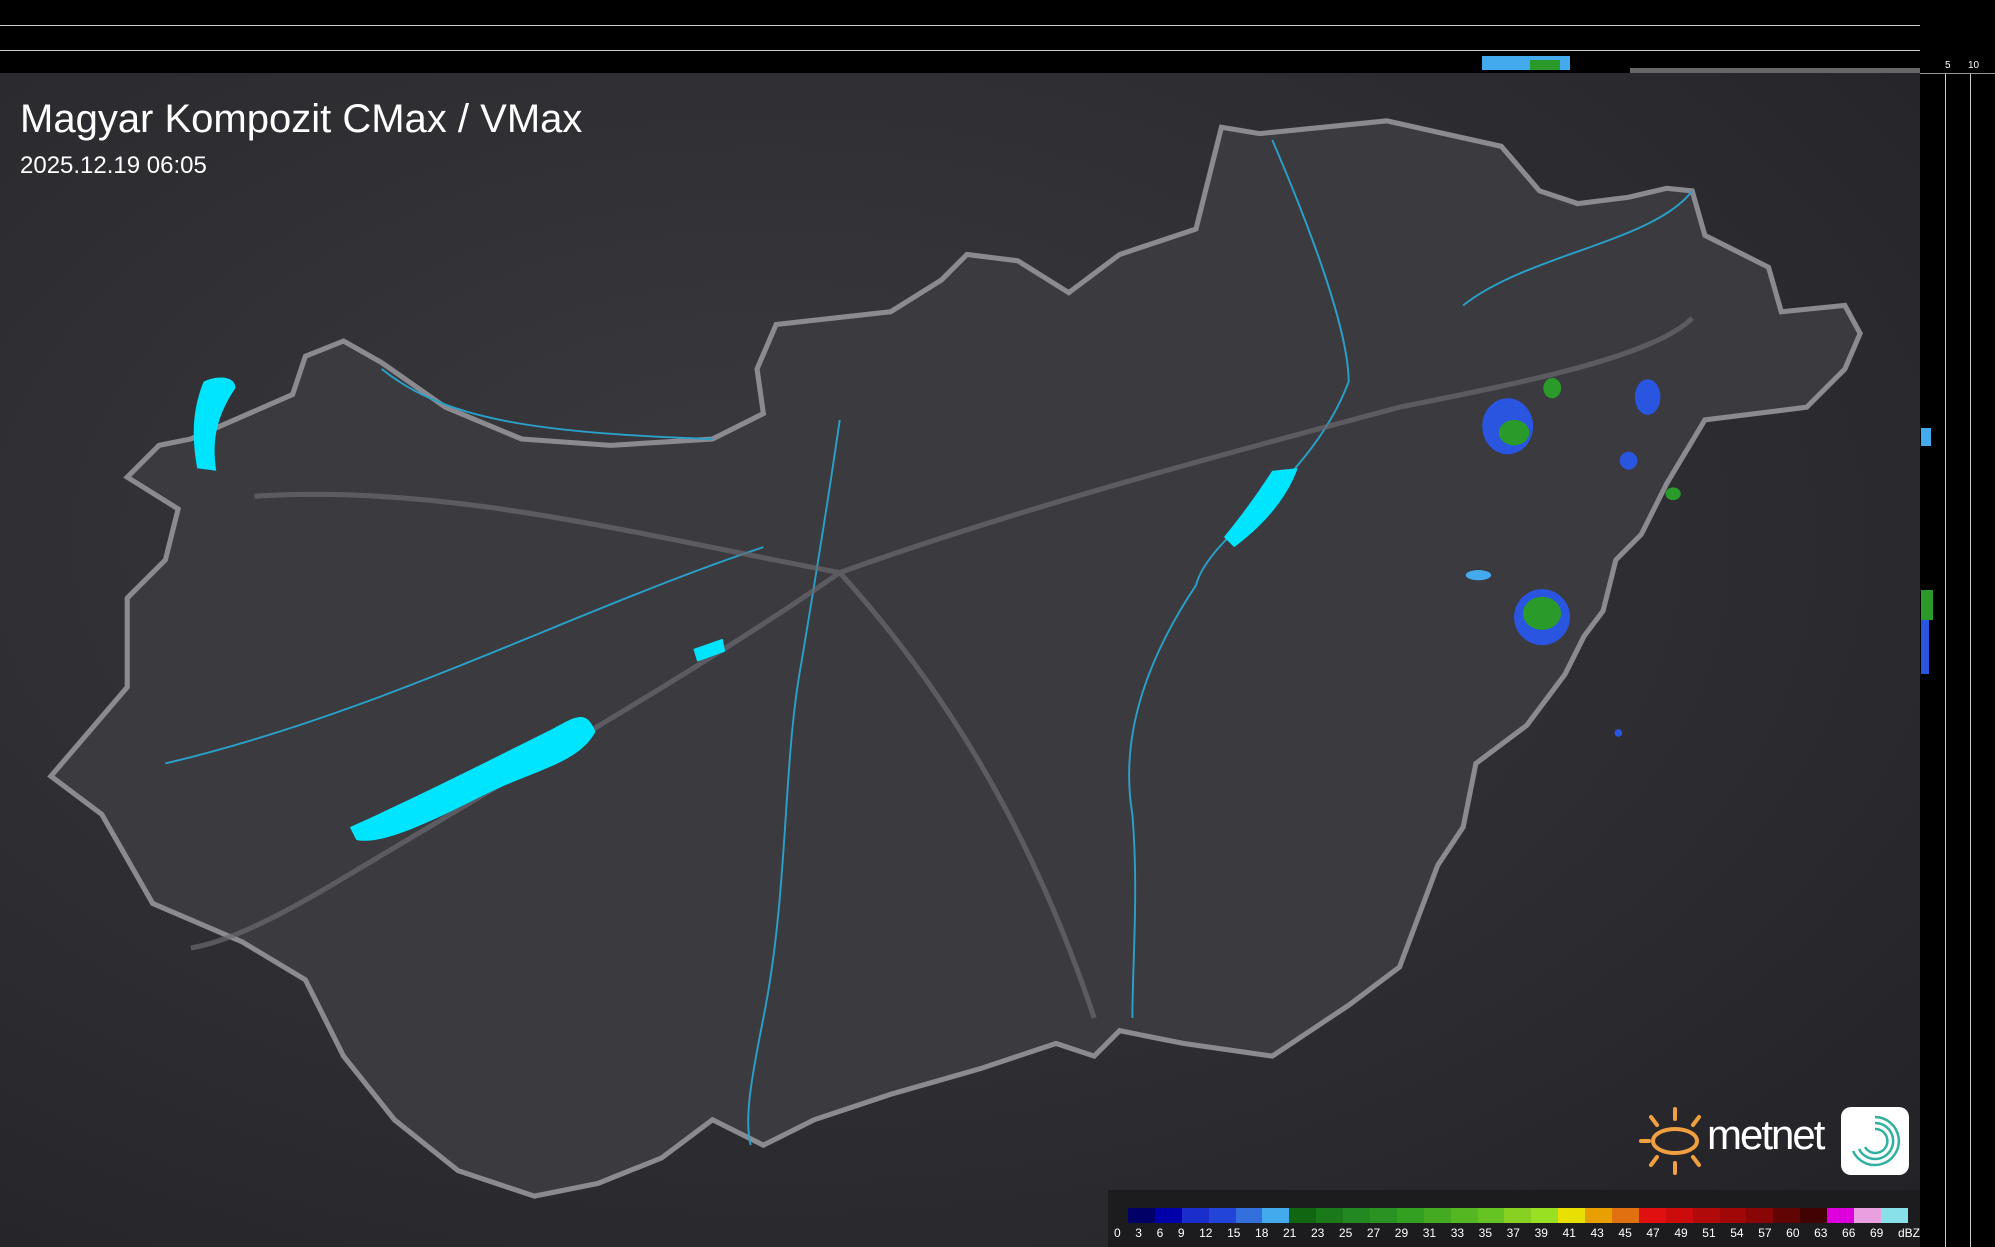  I want to click on legend-label: 18, so click(1262, 1233).